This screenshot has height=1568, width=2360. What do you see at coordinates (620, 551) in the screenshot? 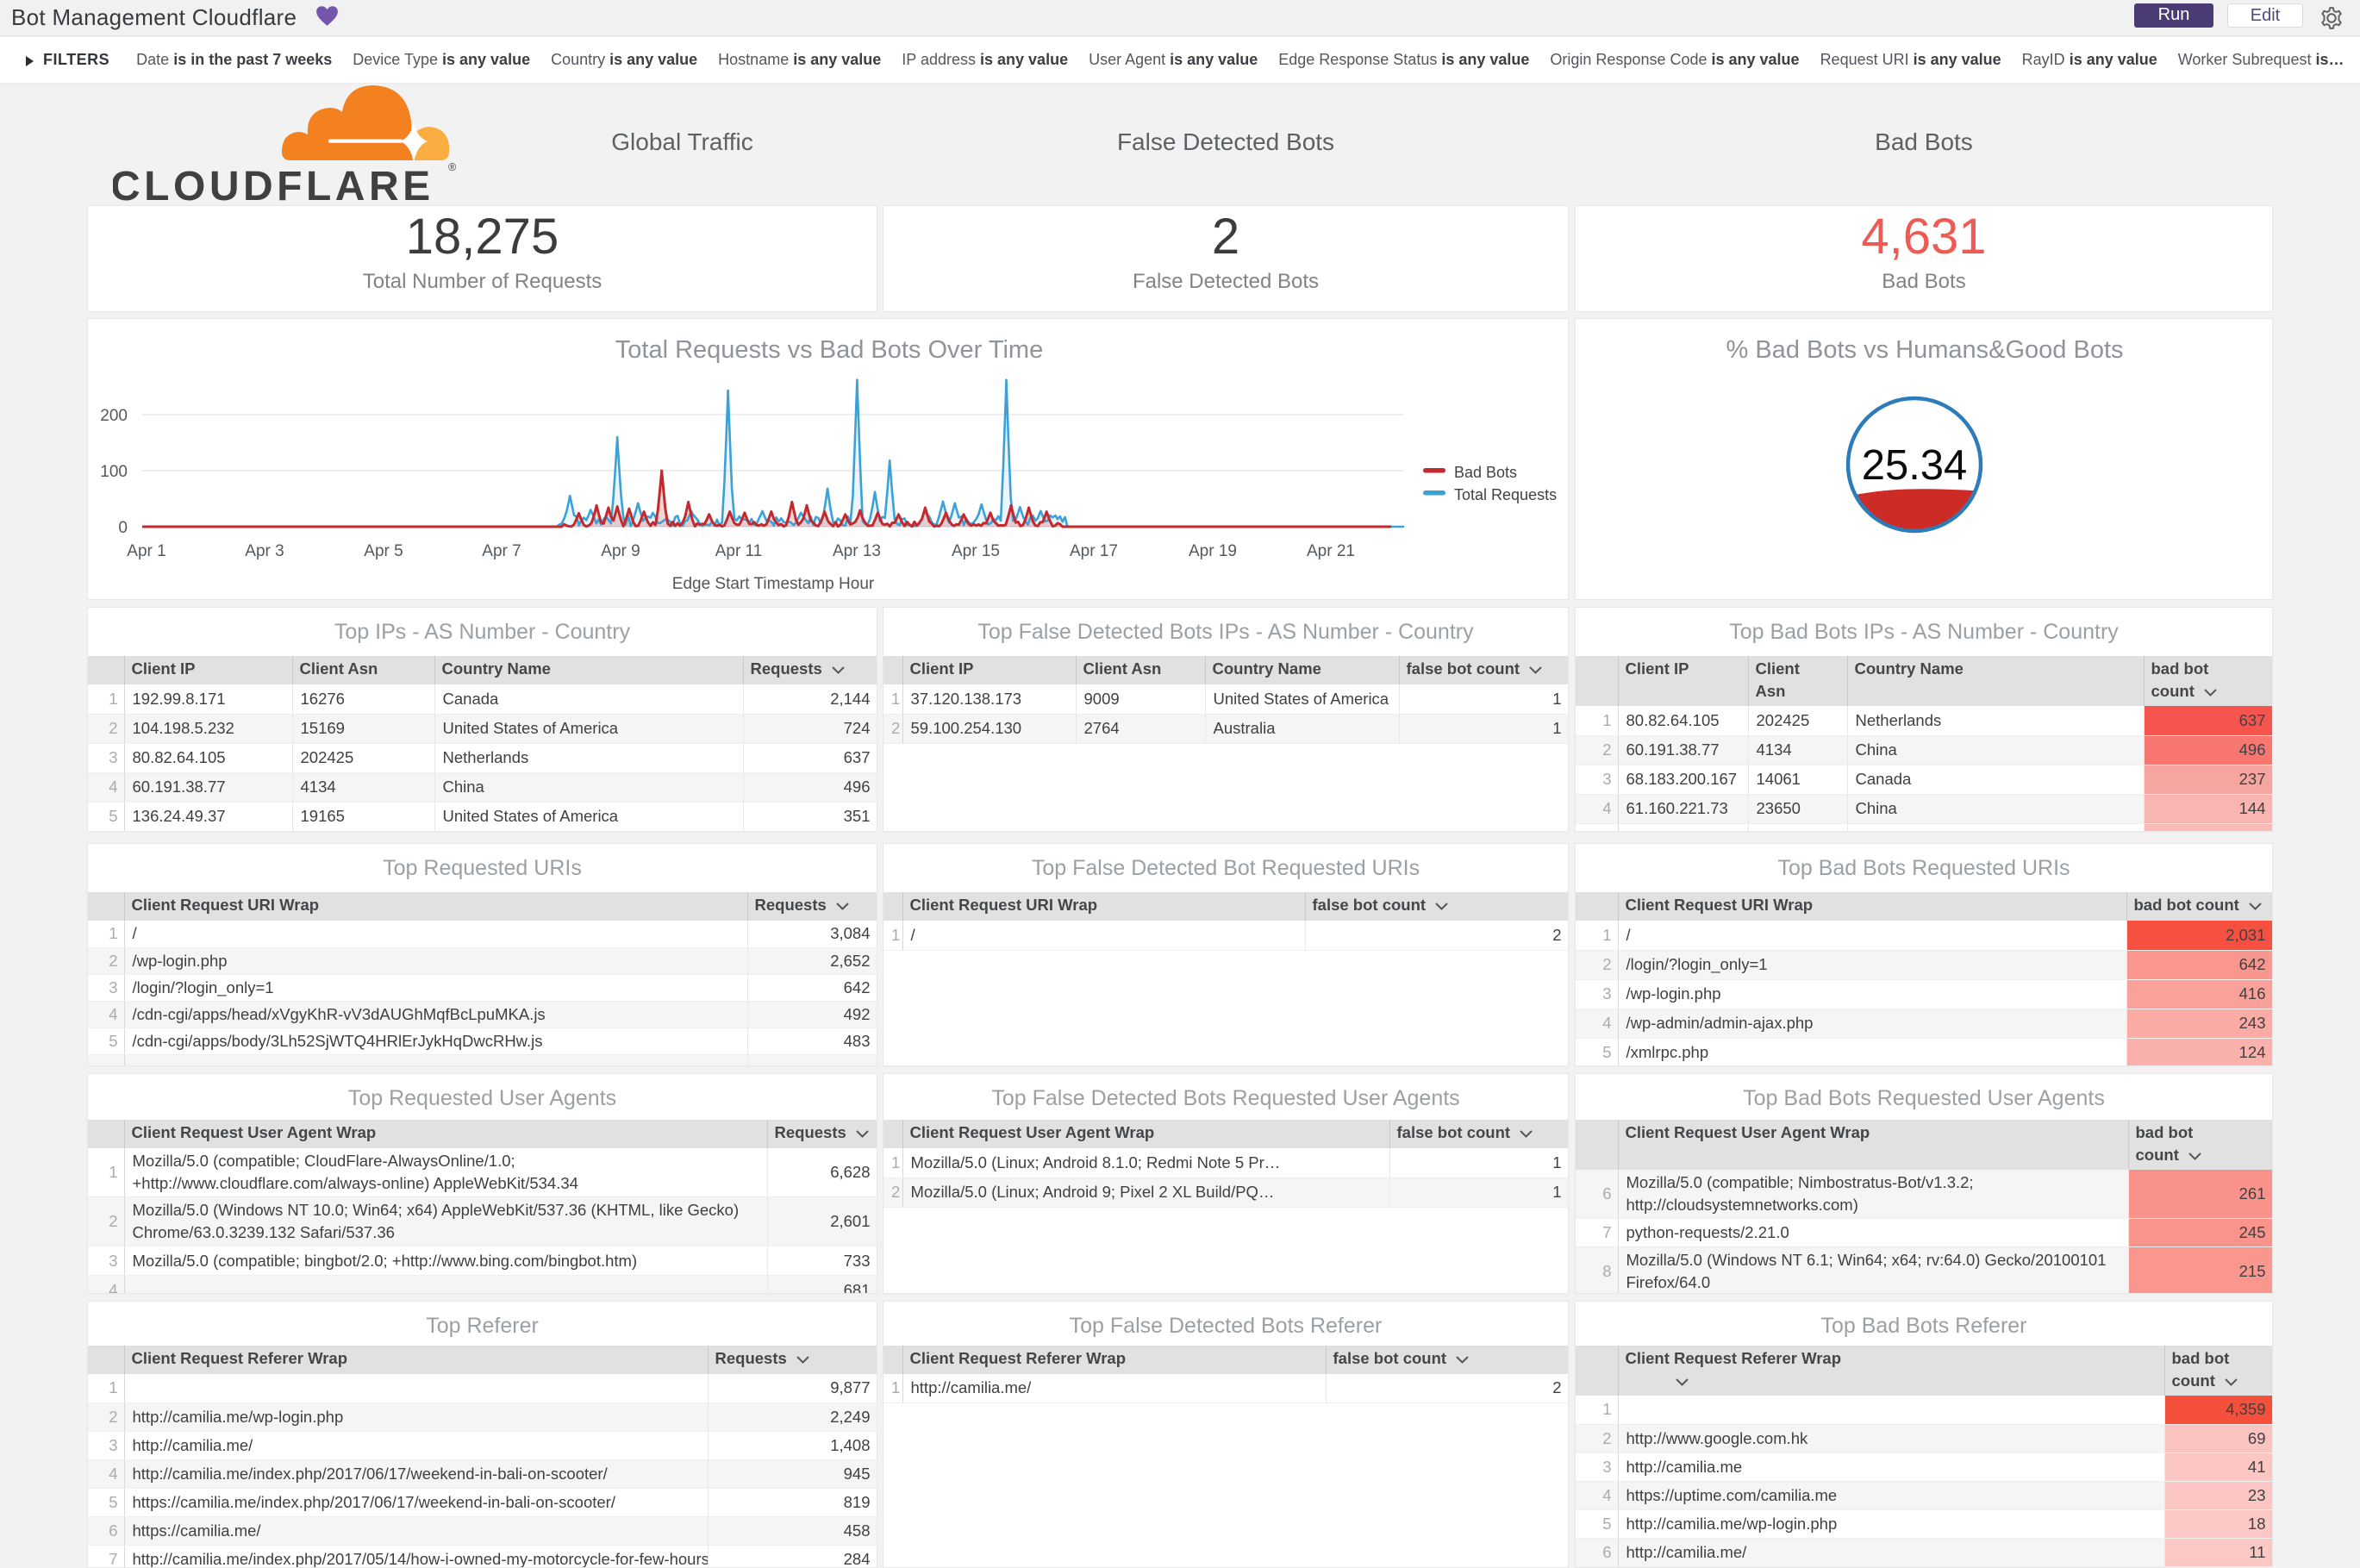
I see `svg-text: Apr 9` at bounding box center [620, 551].